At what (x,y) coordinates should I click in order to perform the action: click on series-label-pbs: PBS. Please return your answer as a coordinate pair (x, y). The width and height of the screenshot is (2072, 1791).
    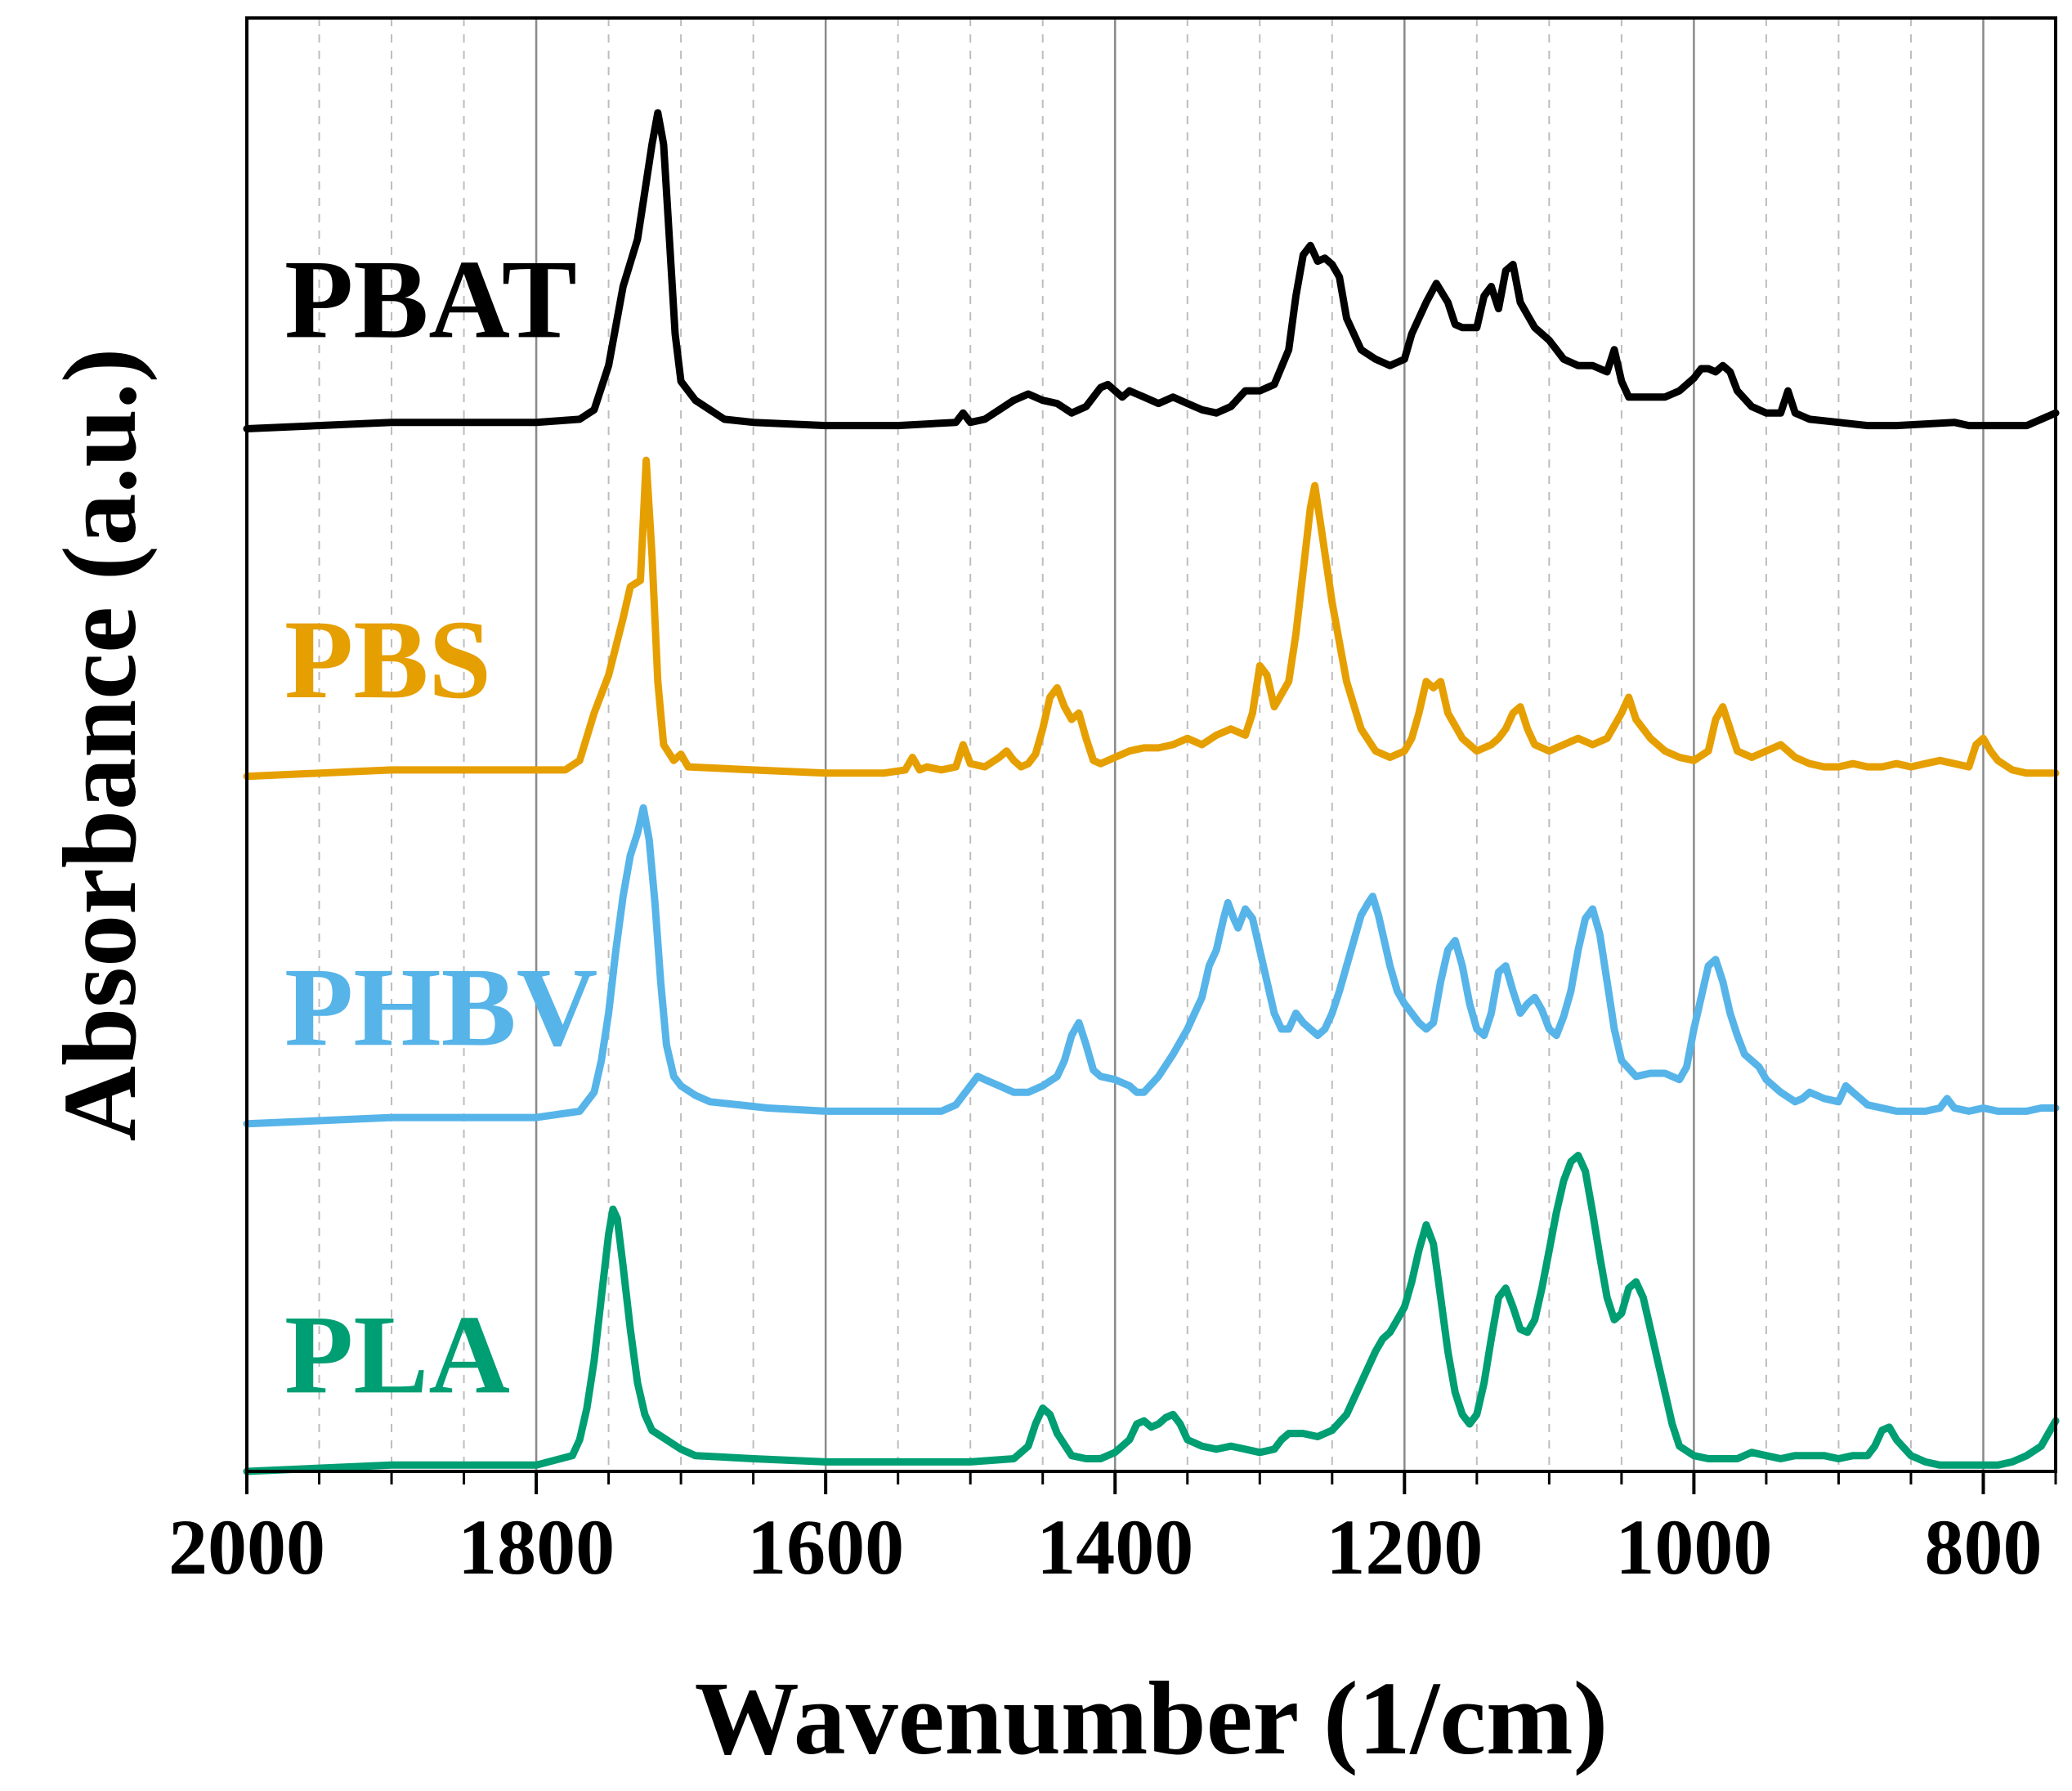
    Looking at the image, I should click on (387, 659).